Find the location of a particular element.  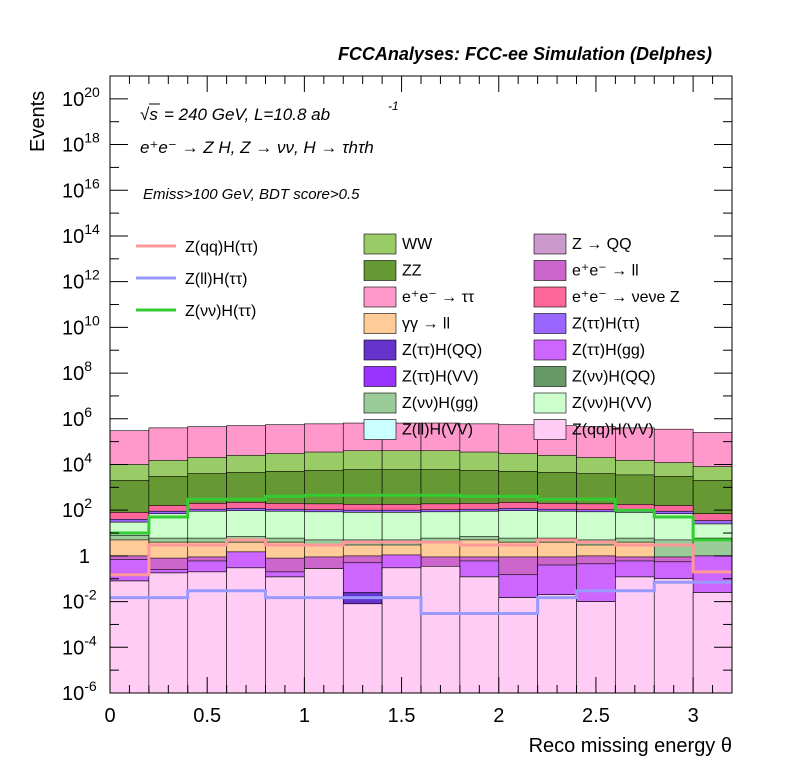

y-tick-label: 10²⁰ is located at coordinates (81, 97).